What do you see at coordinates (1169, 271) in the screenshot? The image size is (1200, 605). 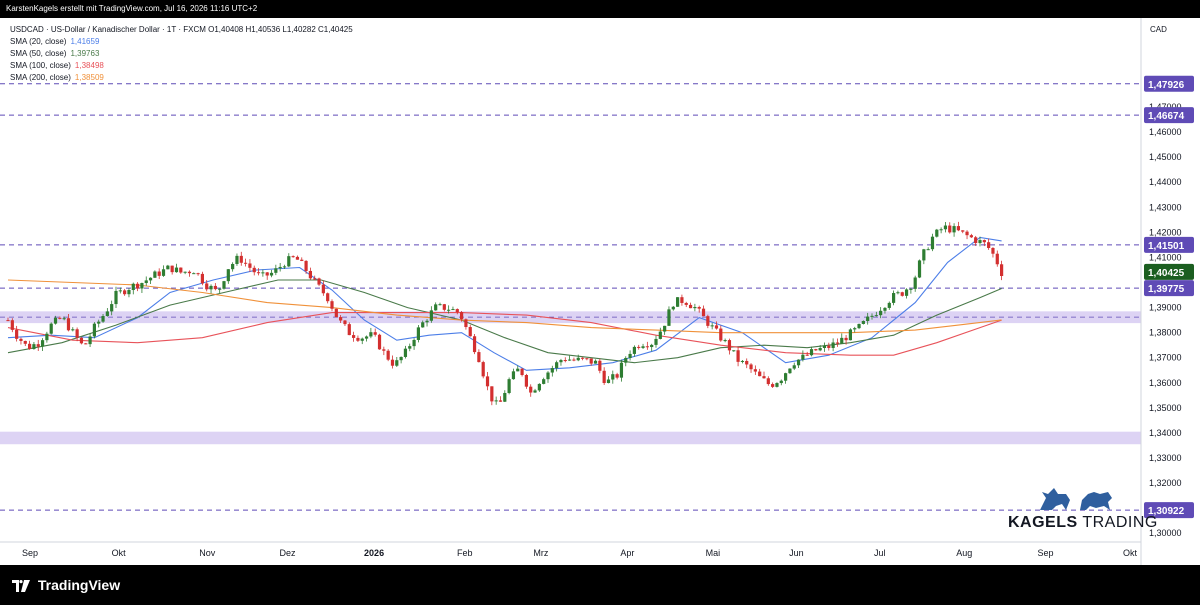 I see `current-price-tag` at bounding box center [1169, 271].